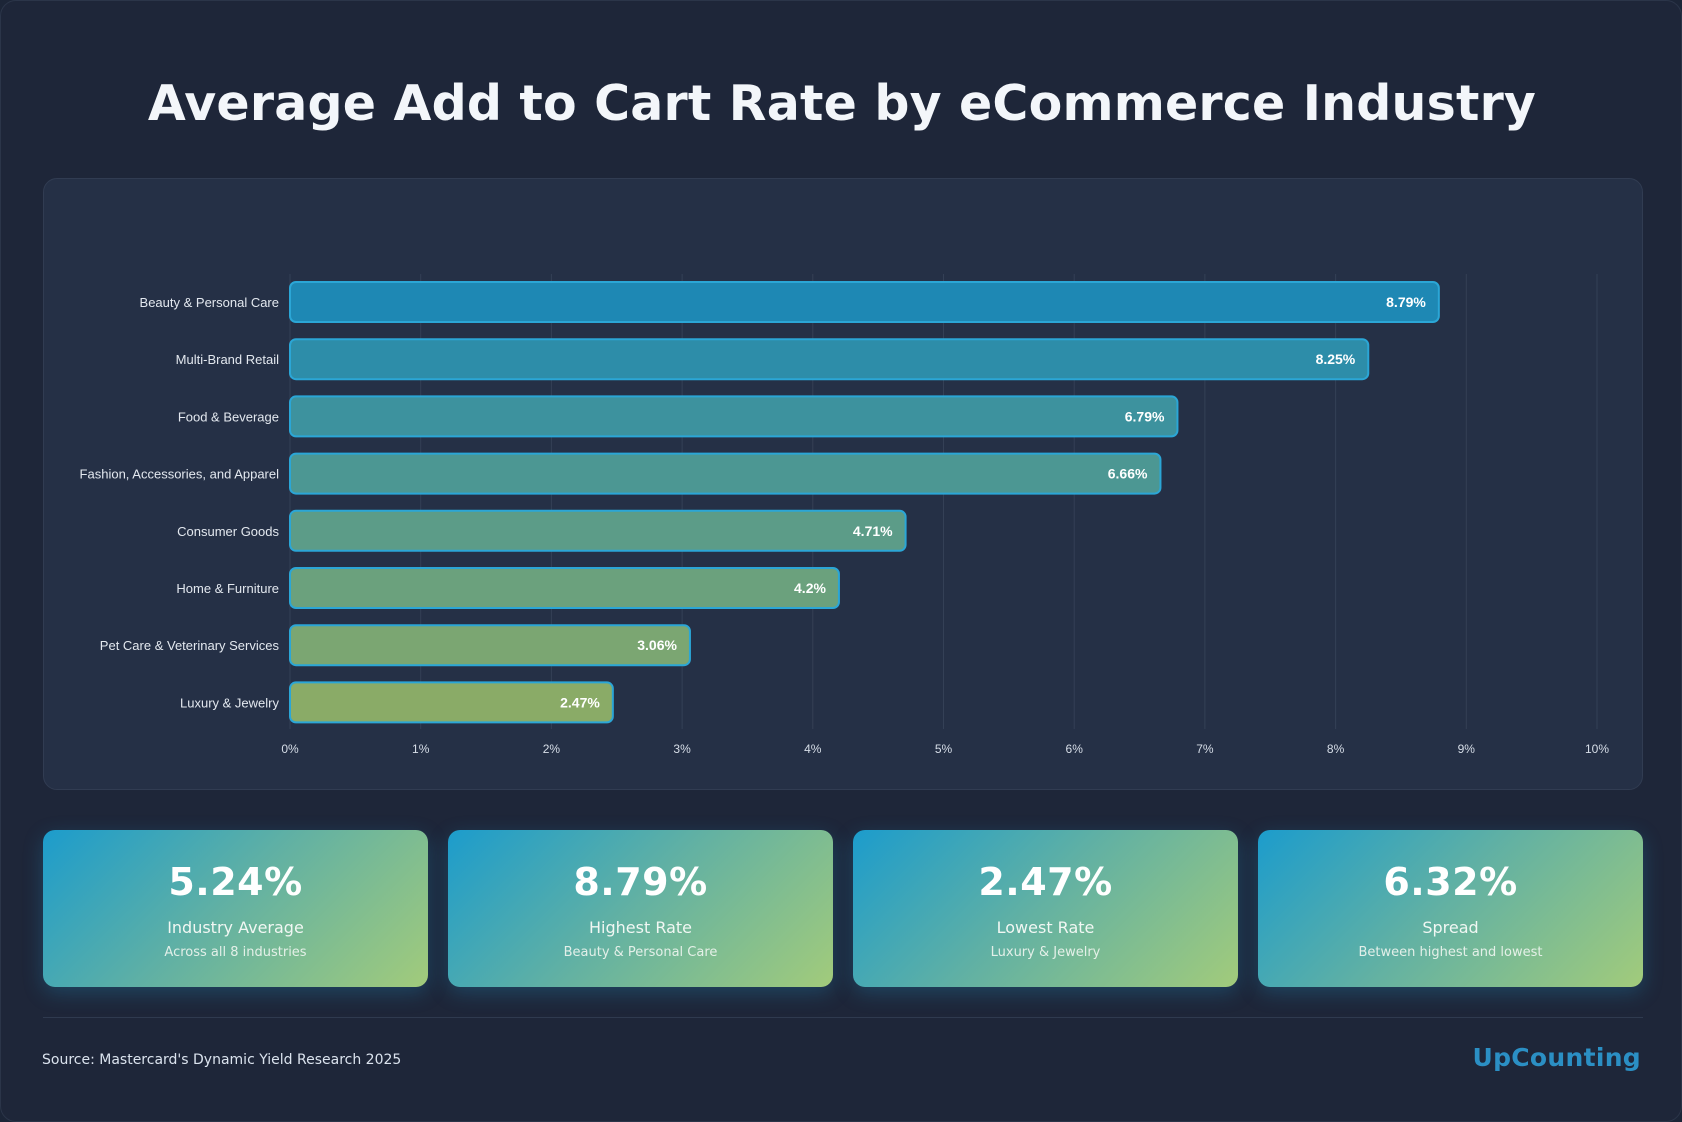 Image resolution: width=1682 pixels, height=1122 pixels. What do you see at coordinates (229, 702) in the screenshot?
I see `category-label: Luxury & Jewelry` at bounding box center [229, 702].